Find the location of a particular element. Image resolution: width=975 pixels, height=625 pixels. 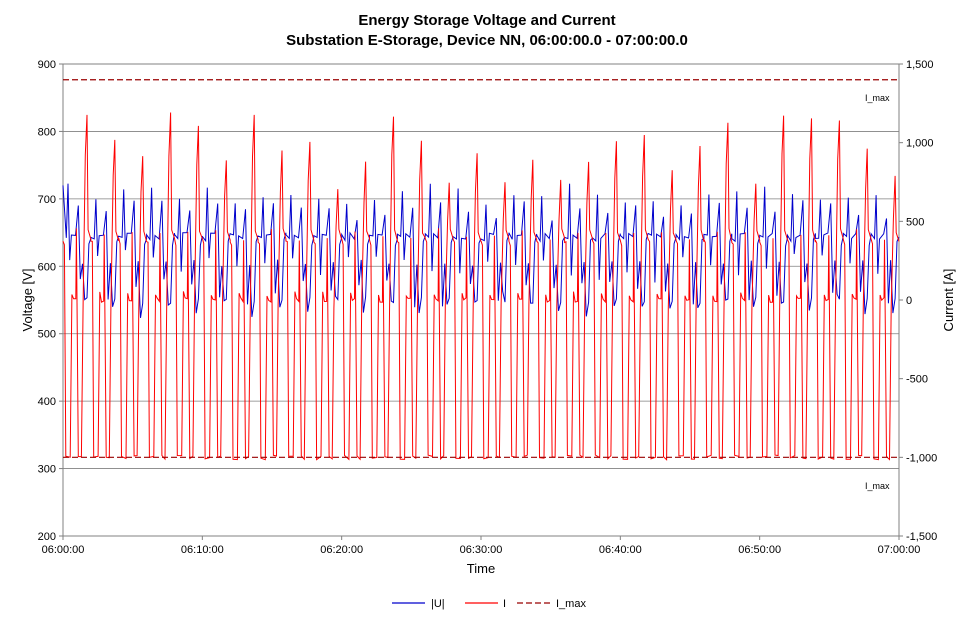

tick-label-x: 06:40:00 is located at coordinates (620, 550).